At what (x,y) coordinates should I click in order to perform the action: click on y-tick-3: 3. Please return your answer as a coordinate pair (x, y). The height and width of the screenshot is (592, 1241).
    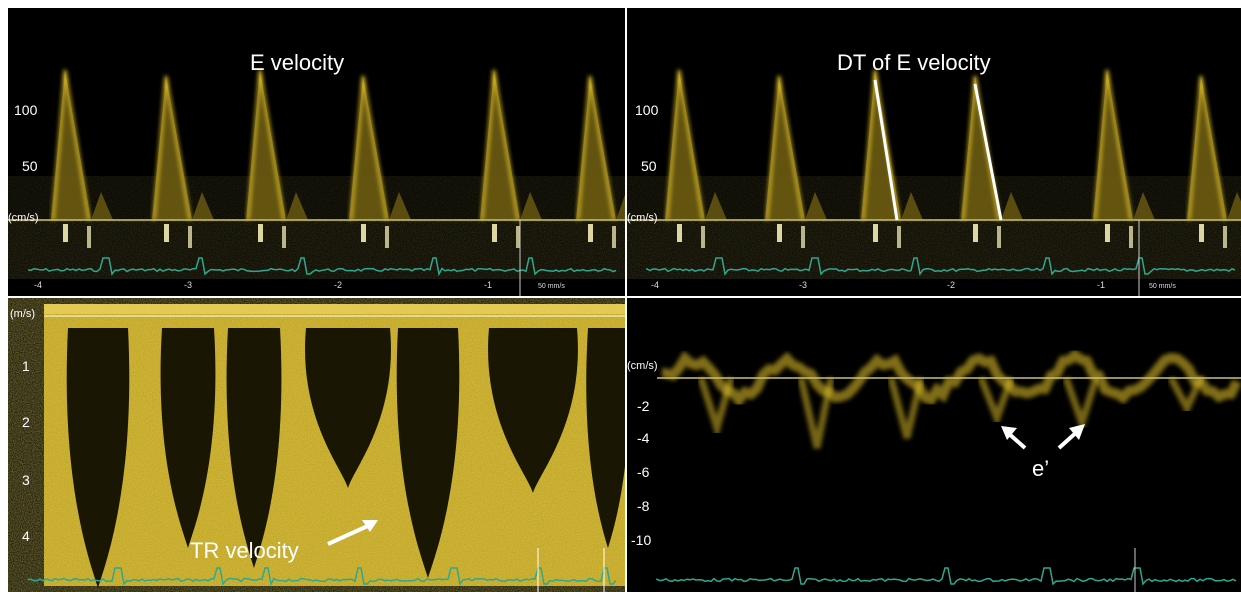
    Looking at the image, I should click on (26, 480).